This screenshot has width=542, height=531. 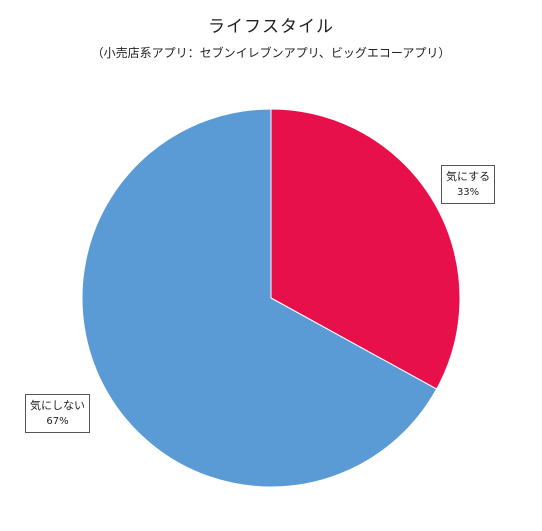 I want to click on data-label-kinisuru: 気にする 33%, so click(x=468, y=184).